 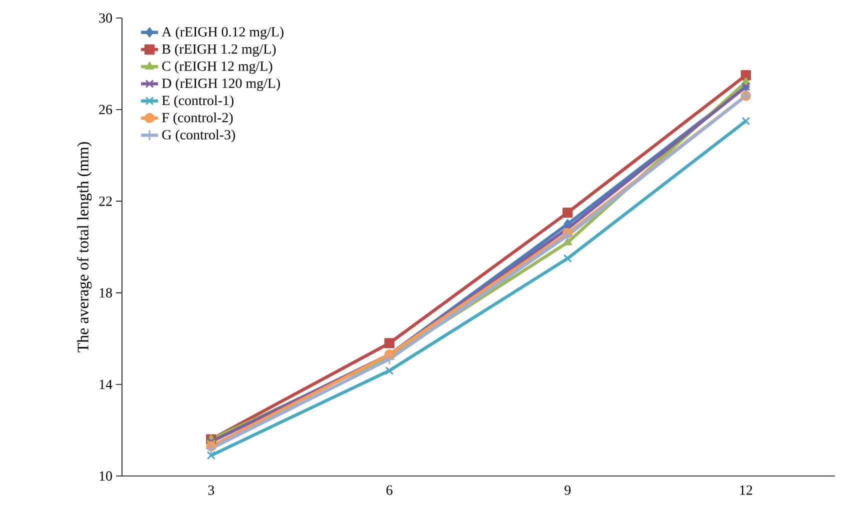 What do you see at coordinates (746, 490) in the screenshot?
I see `x-tick-label: 12` at bounding box center [746, 490].